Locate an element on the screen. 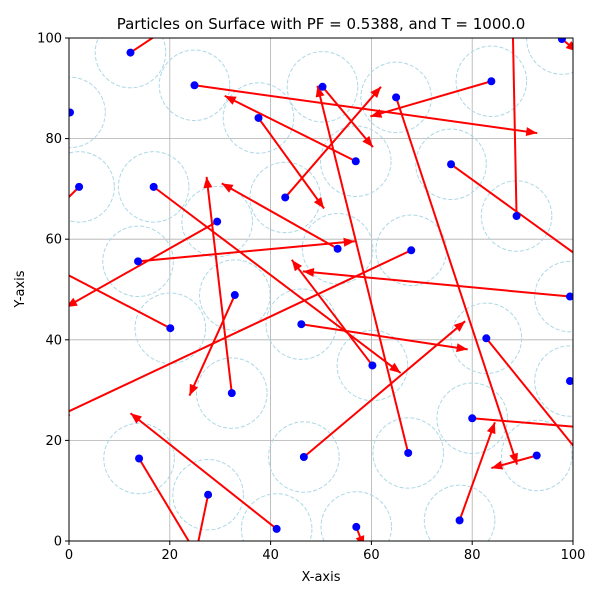 The height and width of the screenshot is (600, 600). y-tick-label: 60 is located at coordinates (53, 240).